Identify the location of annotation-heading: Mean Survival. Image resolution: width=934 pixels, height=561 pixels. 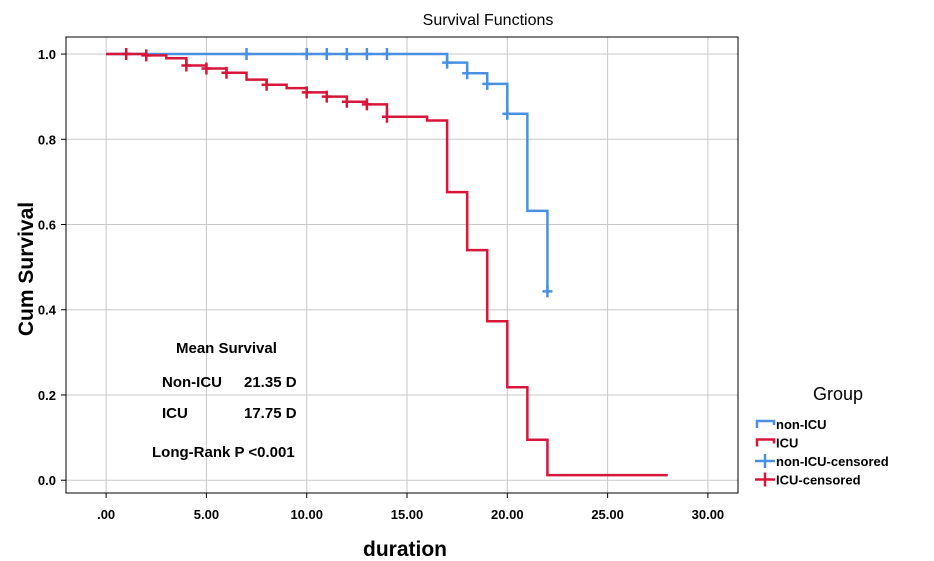
(226, 348).